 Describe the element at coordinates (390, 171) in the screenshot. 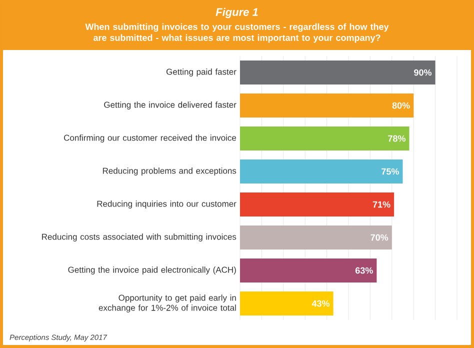

I see `data-label: 75%` at that location.